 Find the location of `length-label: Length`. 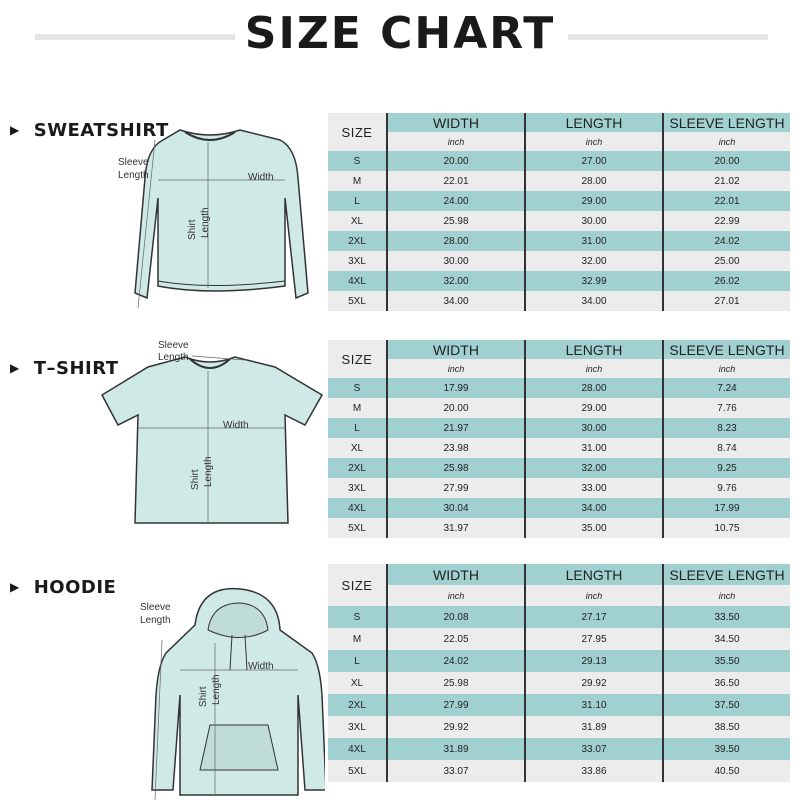

length-label: Length is located at coordinates (208, 471).